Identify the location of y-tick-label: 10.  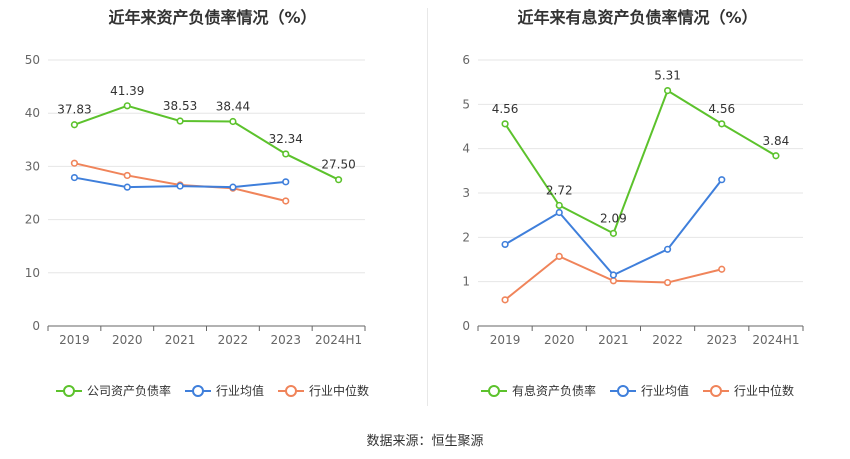
(32, 273).